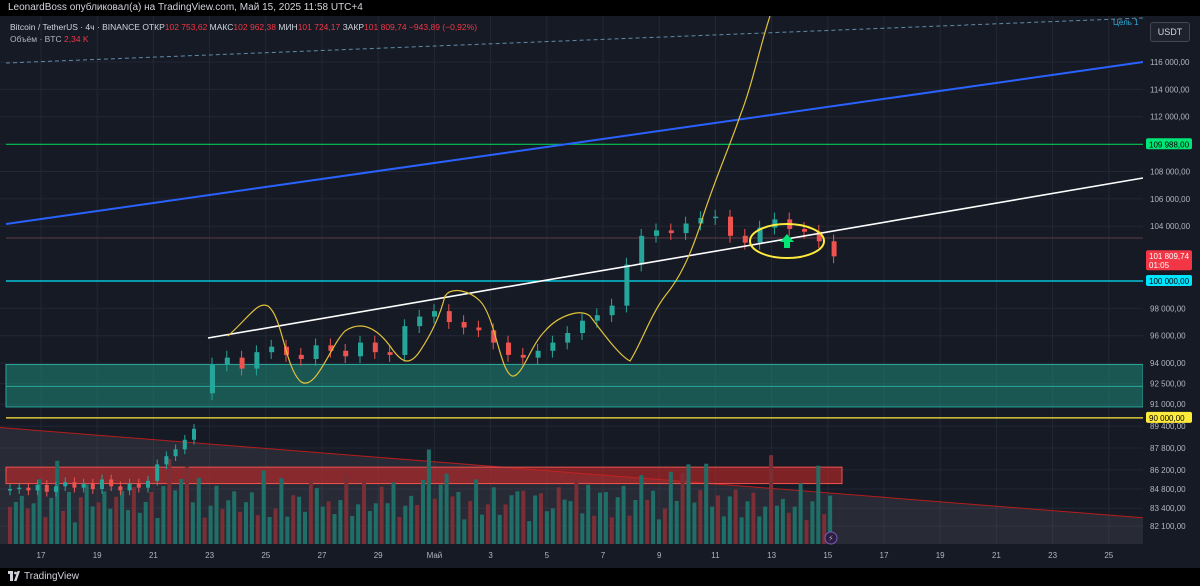  I want to click on time-tick-label: 9, so click(659, 555).